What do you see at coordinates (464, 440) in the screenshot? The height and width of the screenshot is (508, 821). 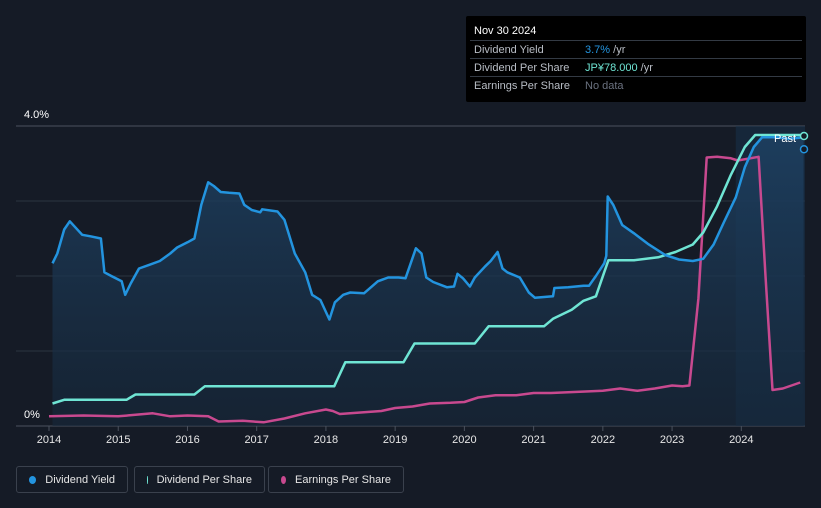 I see `x-tick-label: 2020` at bounding box center [464, 440].